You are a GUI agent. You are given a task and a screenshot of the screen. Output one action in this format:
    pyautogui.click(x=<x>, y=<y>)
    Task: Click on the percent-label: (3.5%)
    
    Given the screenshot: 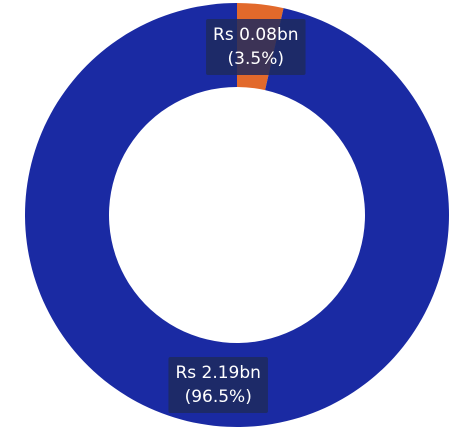 What is the action you would take?
    pyautogui.click(x=256, y=59)
    